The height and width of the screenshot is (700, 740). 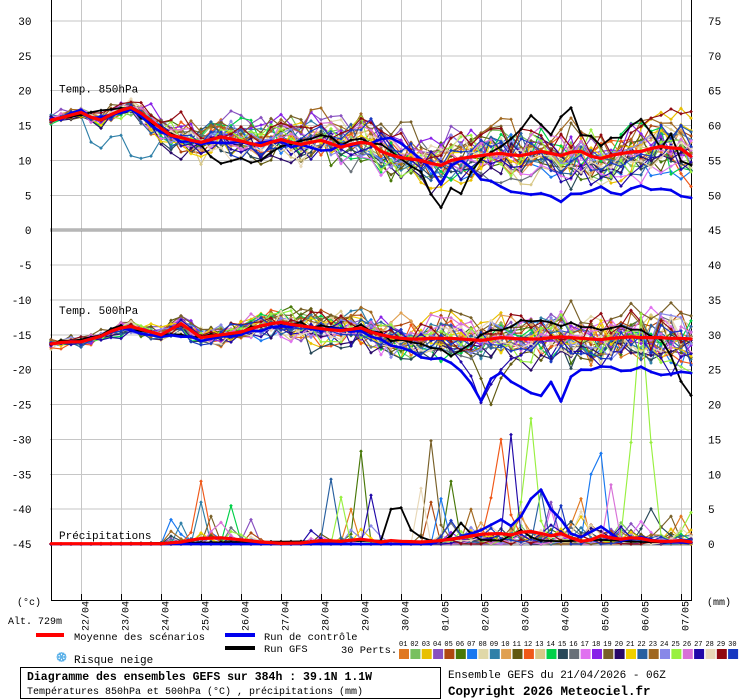 I want to click on svg-text: 13, so click(x=539, y=645).